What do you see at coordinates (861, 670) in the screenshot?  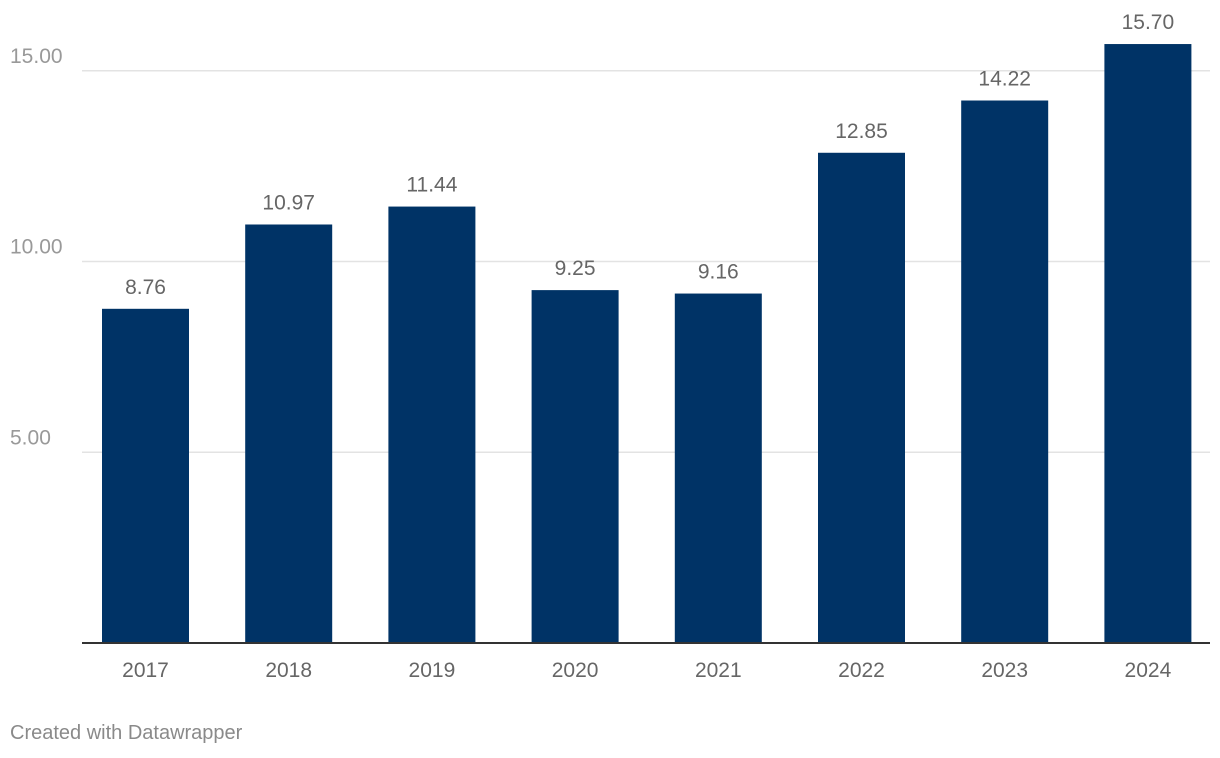 I see `x-tick-label: 2022` at bounding box center [861, 670].